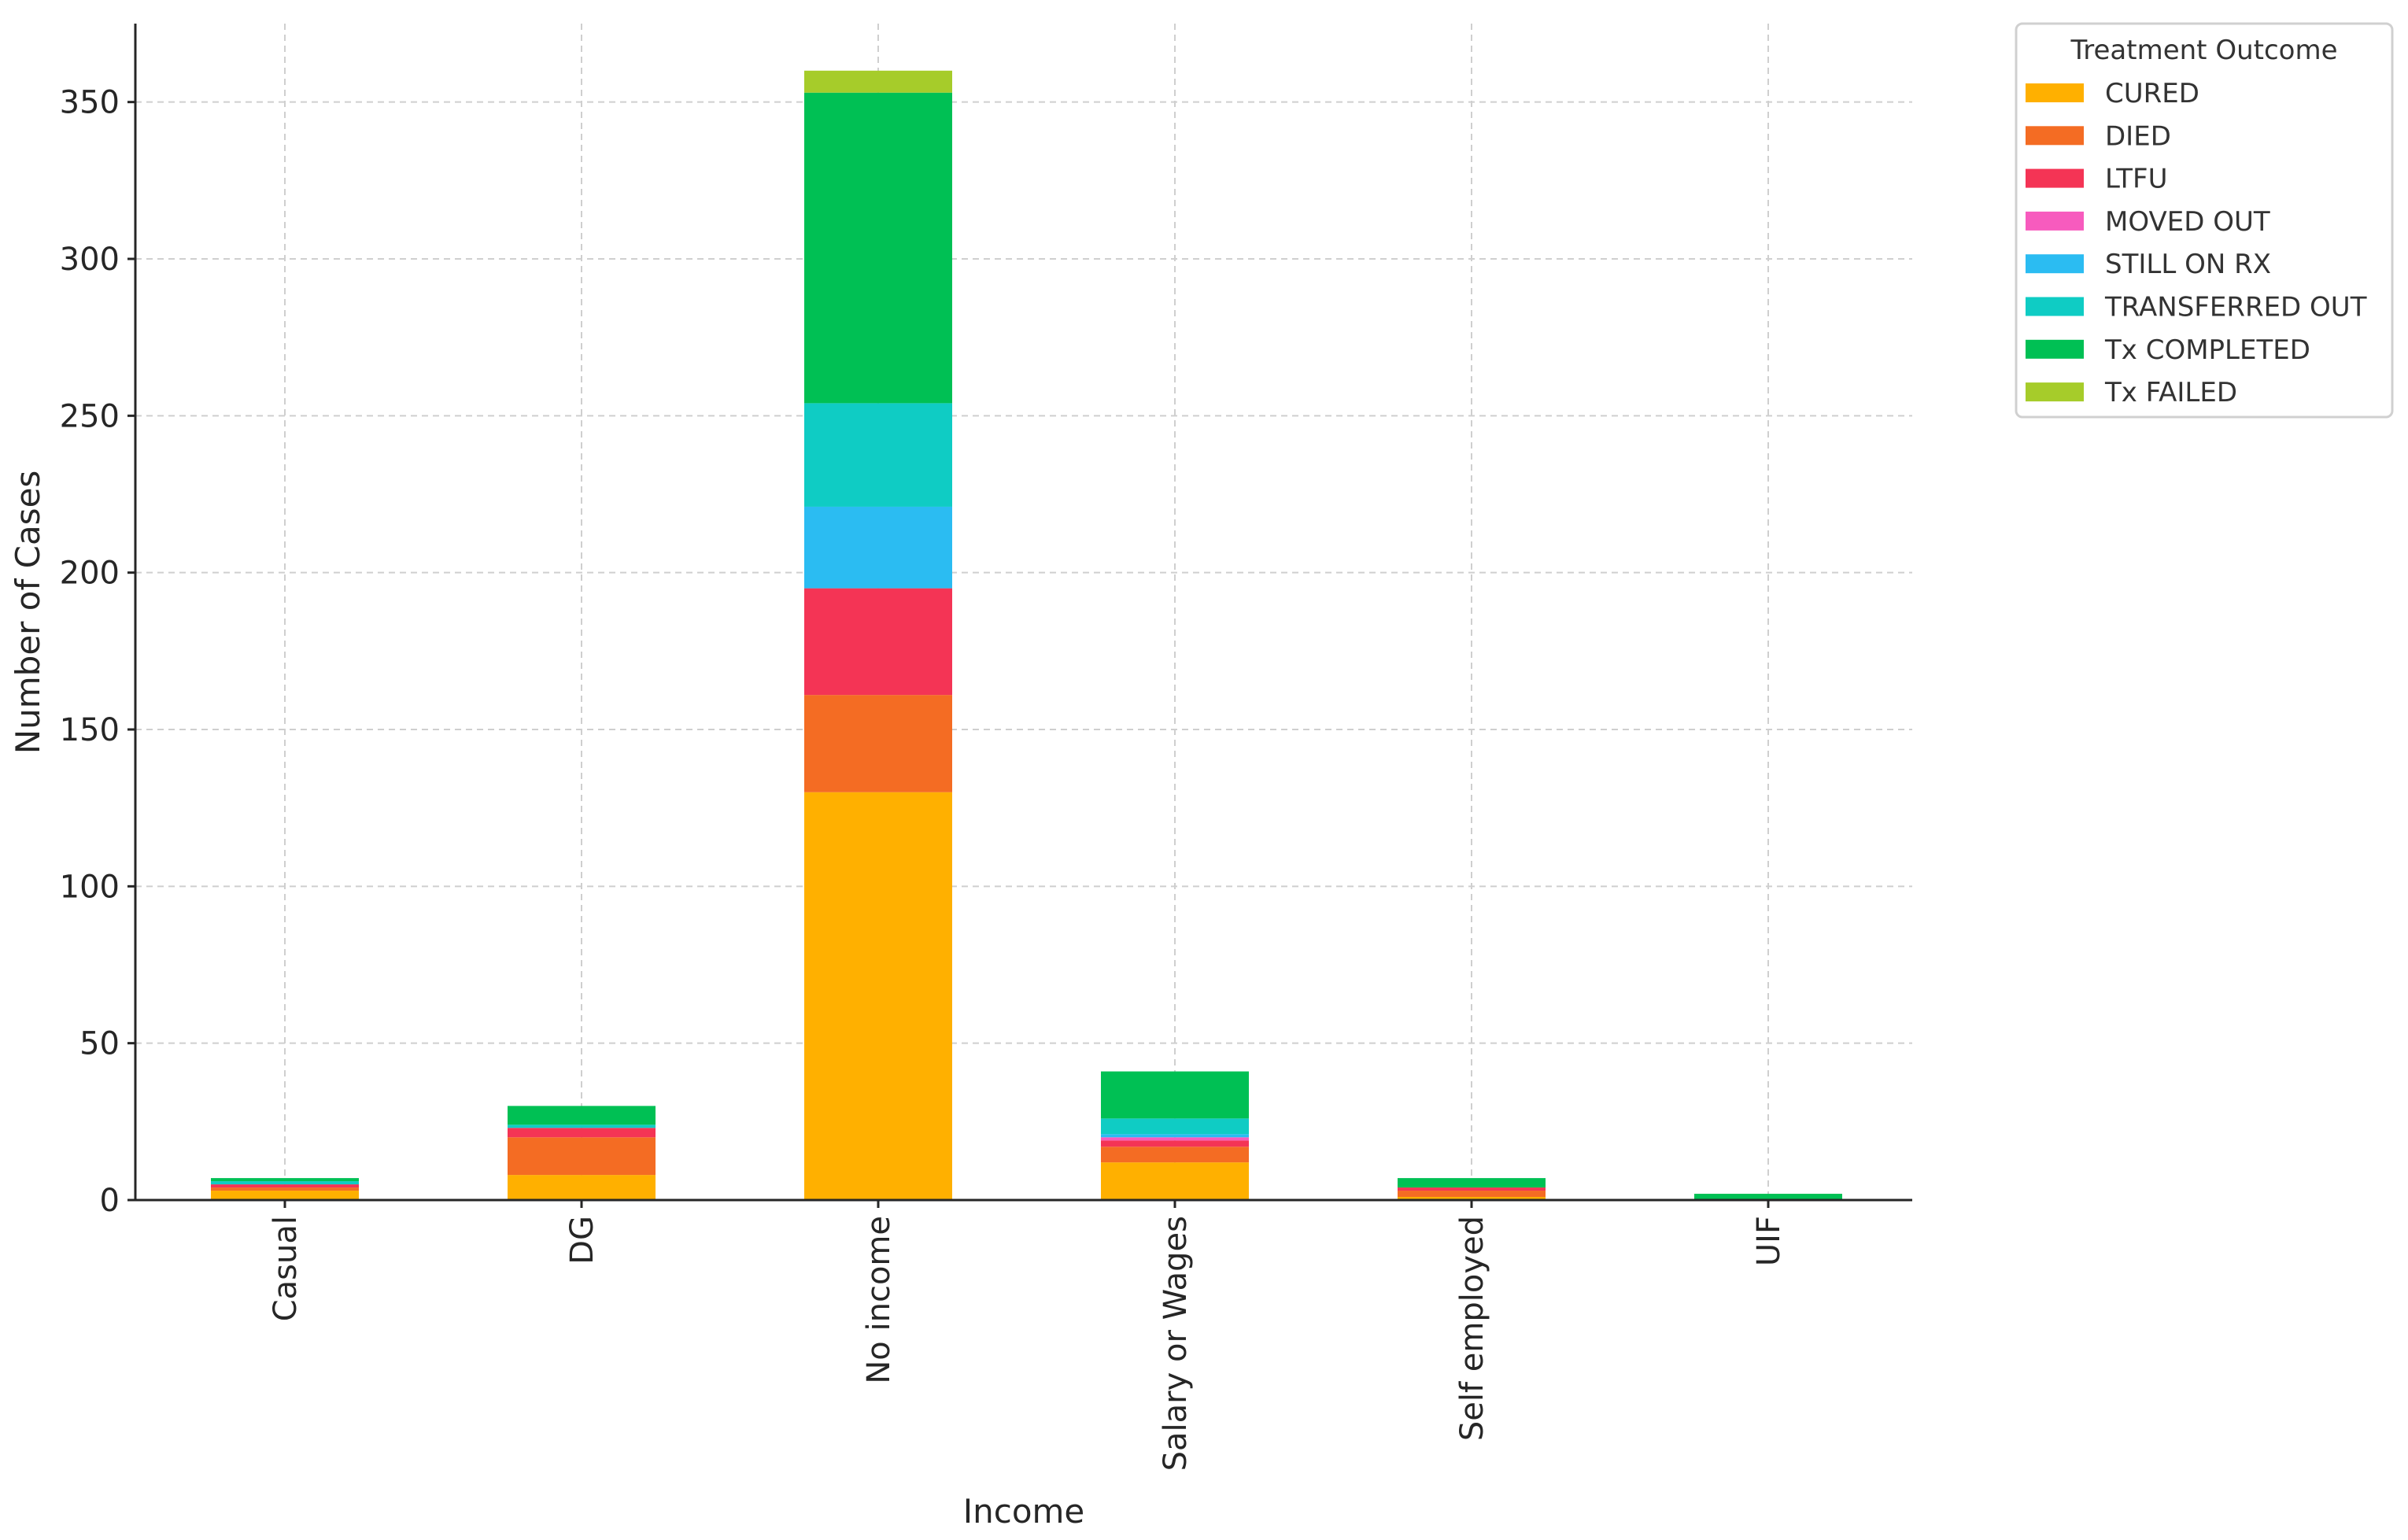  Describe the element at coordinates (2152, 93) in the screenshot. I see `legend-label: CURED` at that location.